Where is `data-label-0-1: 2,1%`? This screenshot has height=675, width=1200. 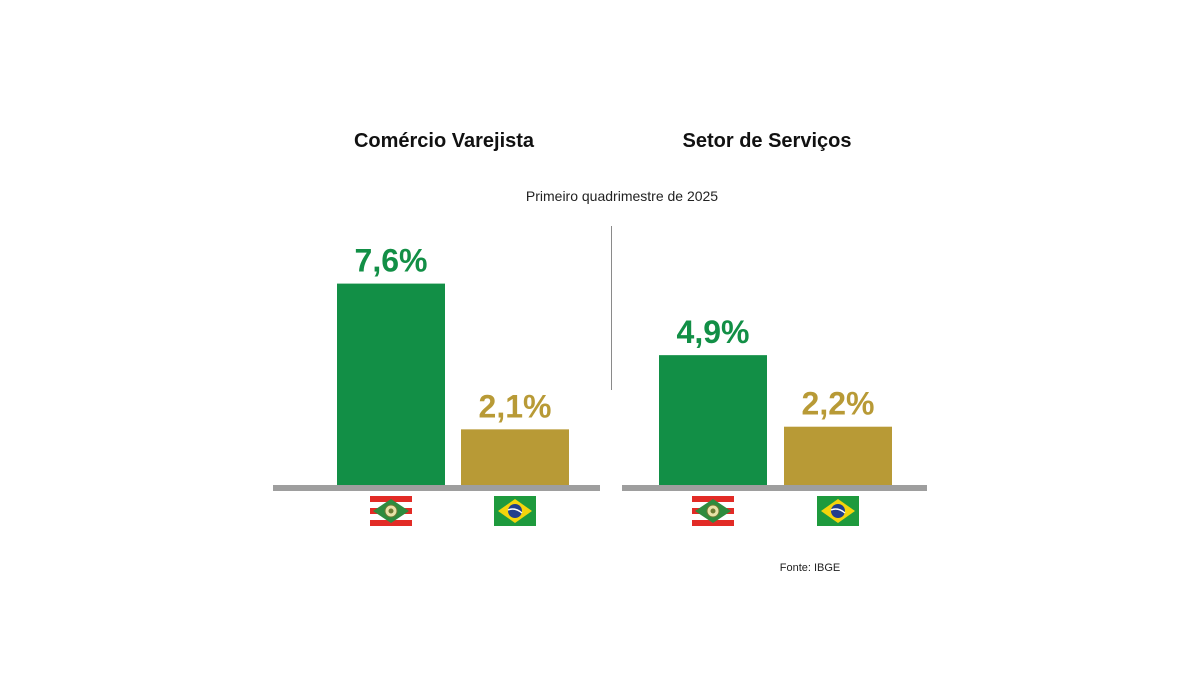
data-label-0-1: 2,1% is located at coordinates (515, 406).